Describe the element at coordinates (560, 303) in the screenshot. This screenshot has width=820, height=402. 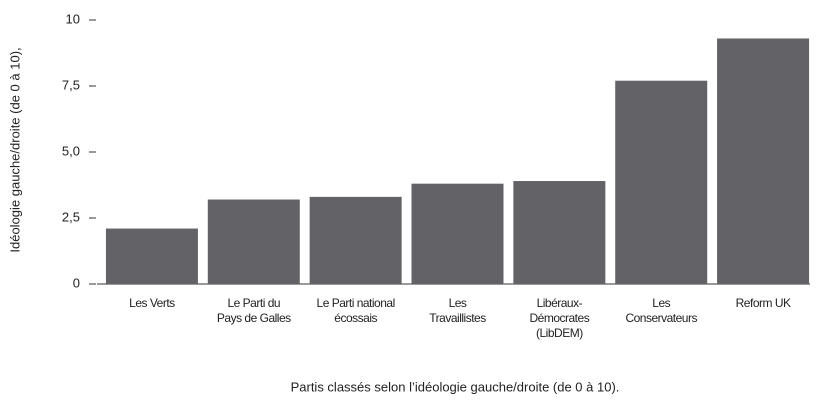
I see `x-tick-label-line: Libéraux-` at that location.